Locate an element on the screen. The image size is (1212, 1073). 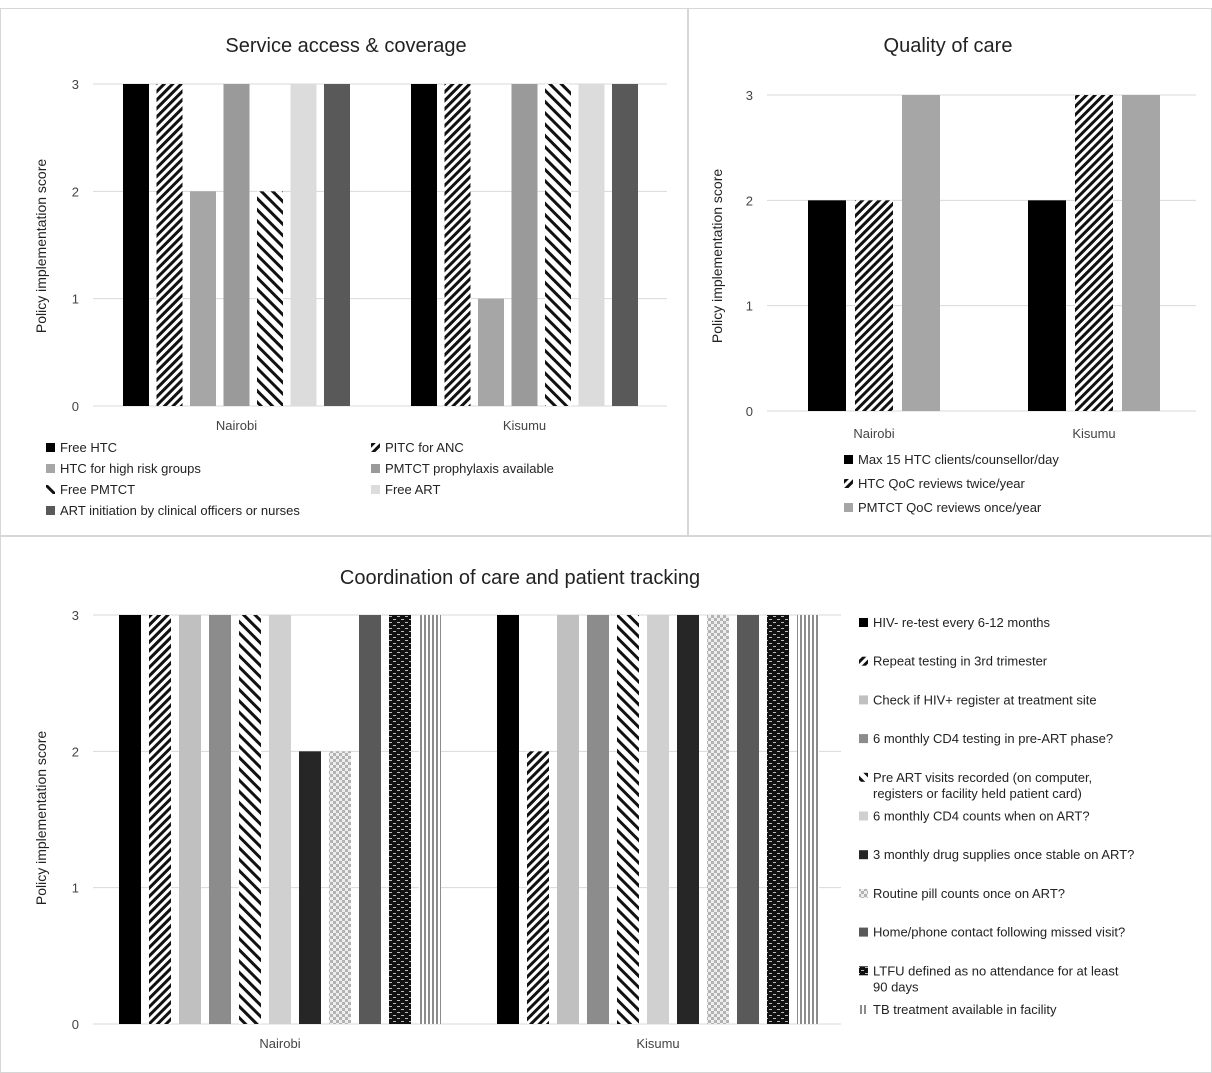
chart3-y-tick-label: 3 is located at coordinates (75, 615).